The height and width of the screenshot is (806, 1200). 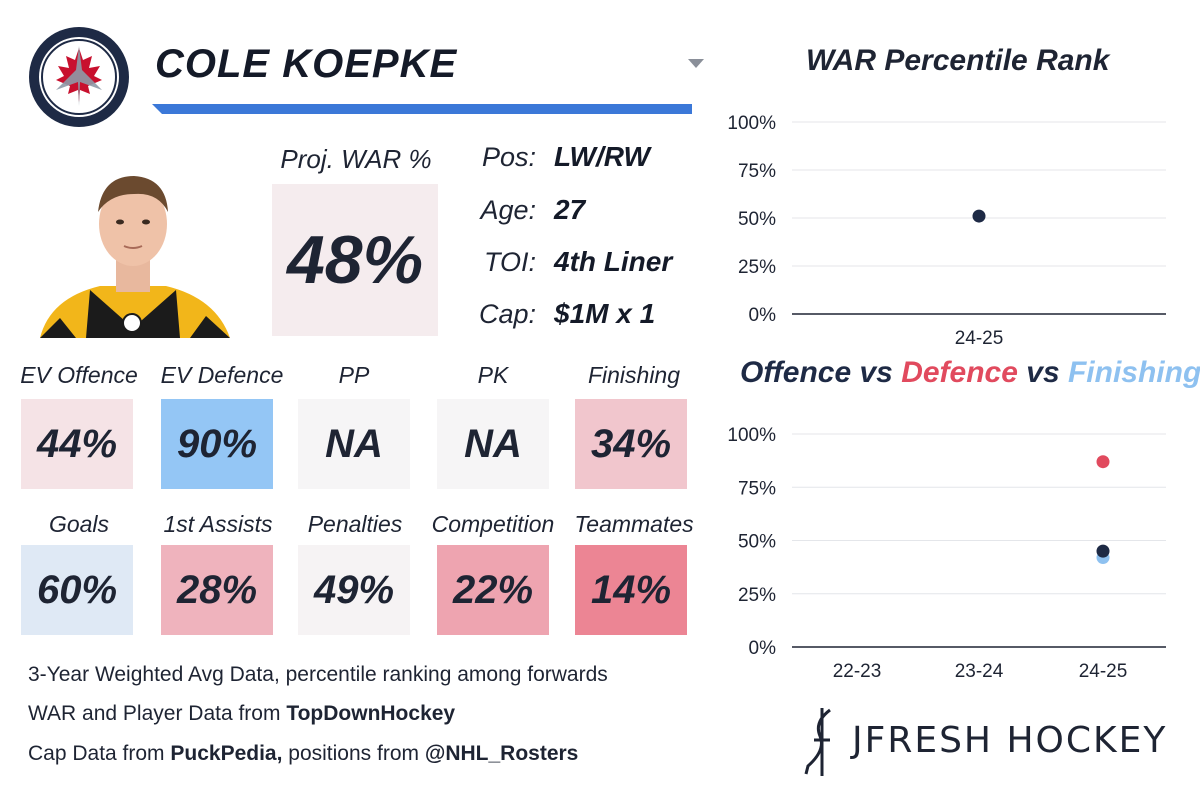 What do you see at coordinates (493, 590) in the screenshot?
I see `competition-value: 22%` at bounding box center [493, 590].